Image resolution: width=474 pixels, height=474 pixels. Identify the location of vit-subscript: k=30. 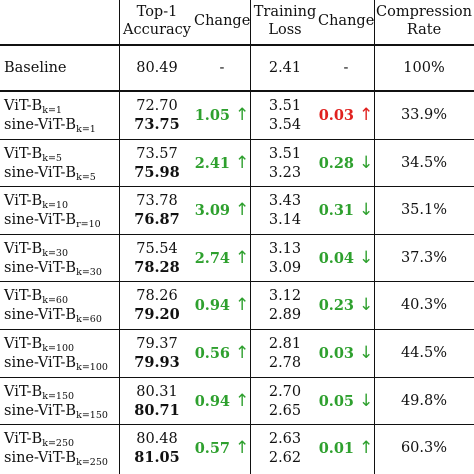
(55, 253).